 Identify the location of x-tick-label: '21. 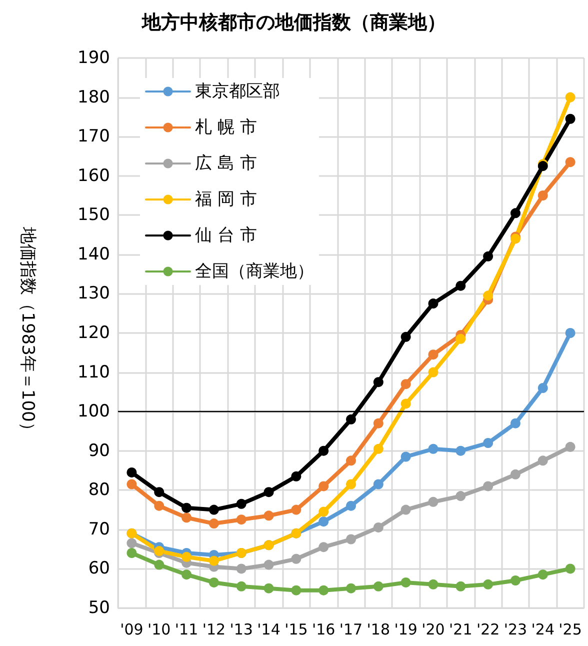
(460, 629).